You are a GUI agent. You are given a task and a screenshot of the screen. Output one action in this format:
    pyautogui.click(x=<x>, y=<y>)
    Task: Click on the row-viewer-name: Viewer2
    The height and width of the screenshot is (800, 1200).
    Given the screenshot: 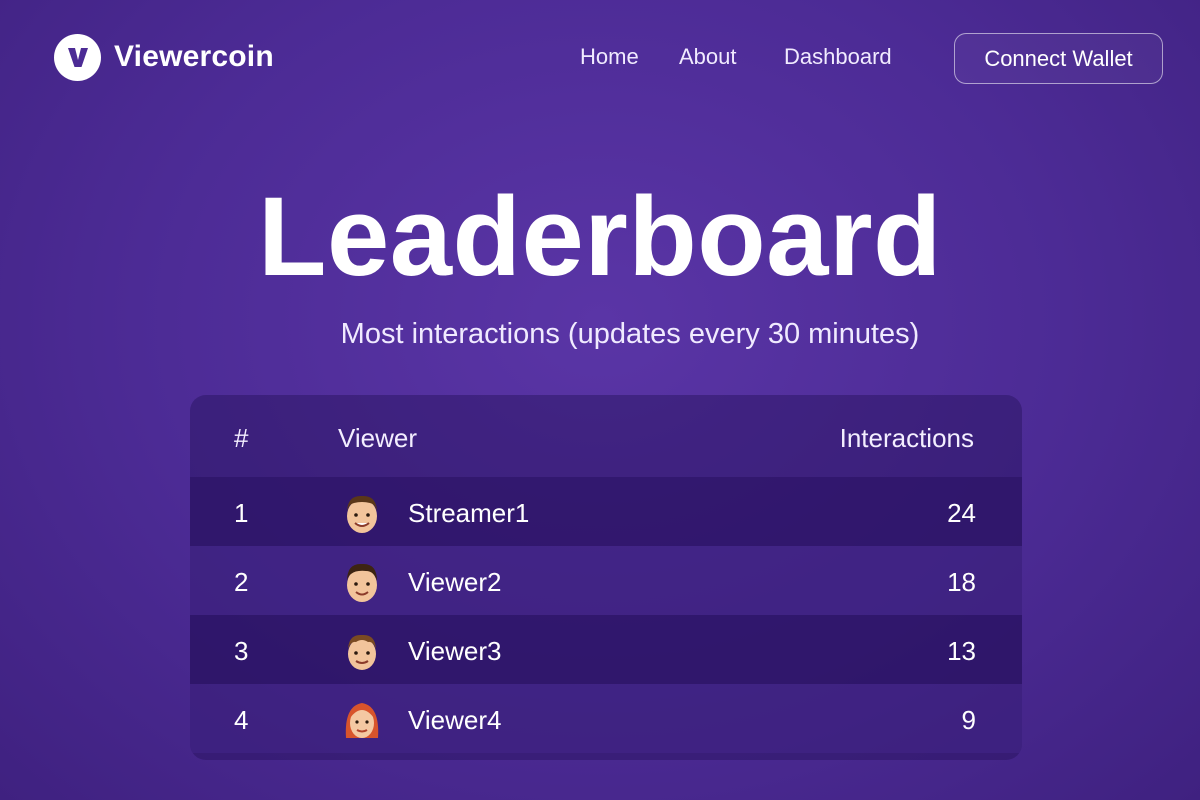 What is the action you would take?
    pyautogui.click(x=455, y=582)
    